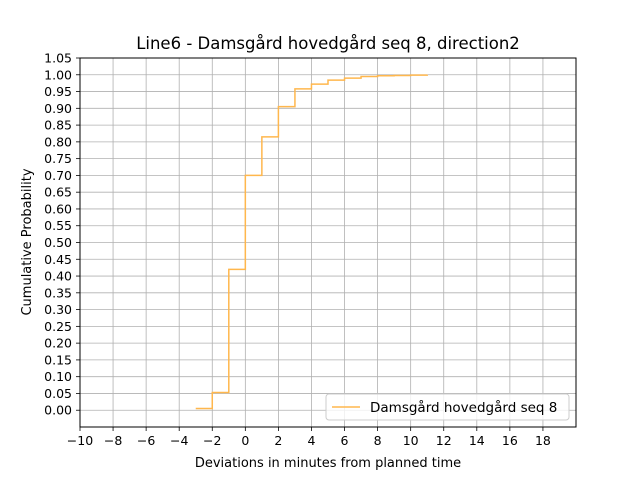 This screenshot has height=480, width=640. Describe the element at coordinates (58, 58) in the screenshot. I see `y-tick-label: 1.05` at that location.